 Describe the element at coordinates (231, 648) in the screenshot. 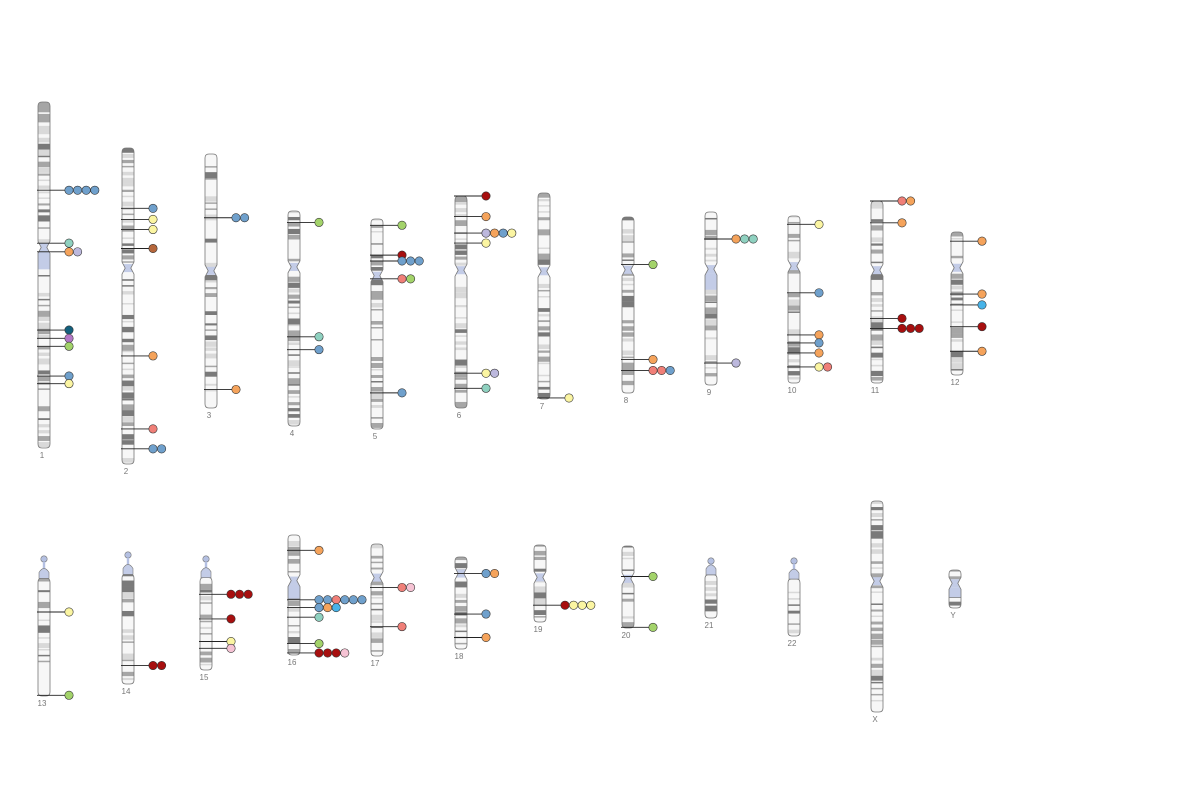

I see `variant-marker-pink` at that location.